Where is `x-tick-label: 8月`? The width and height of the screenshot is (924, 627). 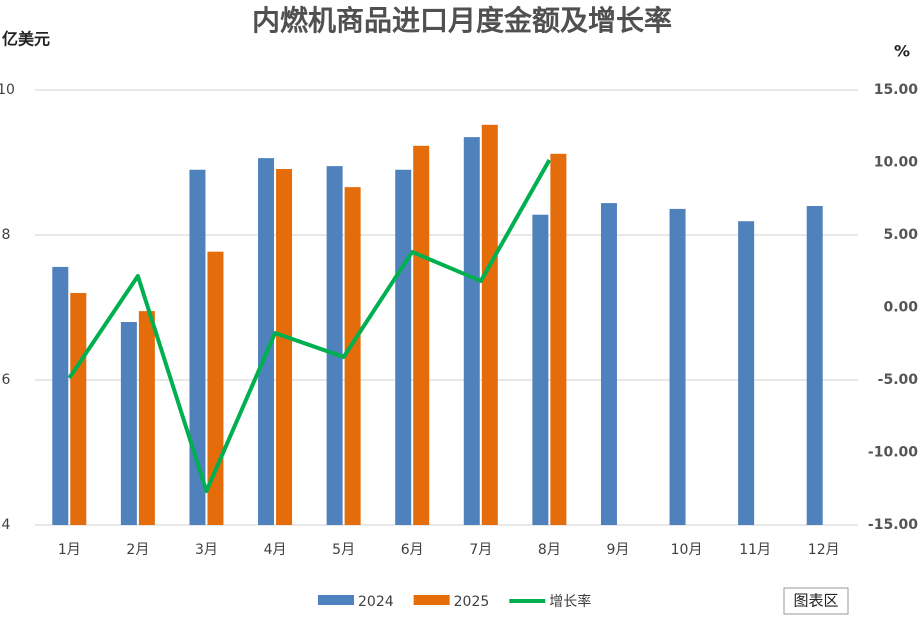
x-tick-label: 8月 is located at coordinates (549, 550).